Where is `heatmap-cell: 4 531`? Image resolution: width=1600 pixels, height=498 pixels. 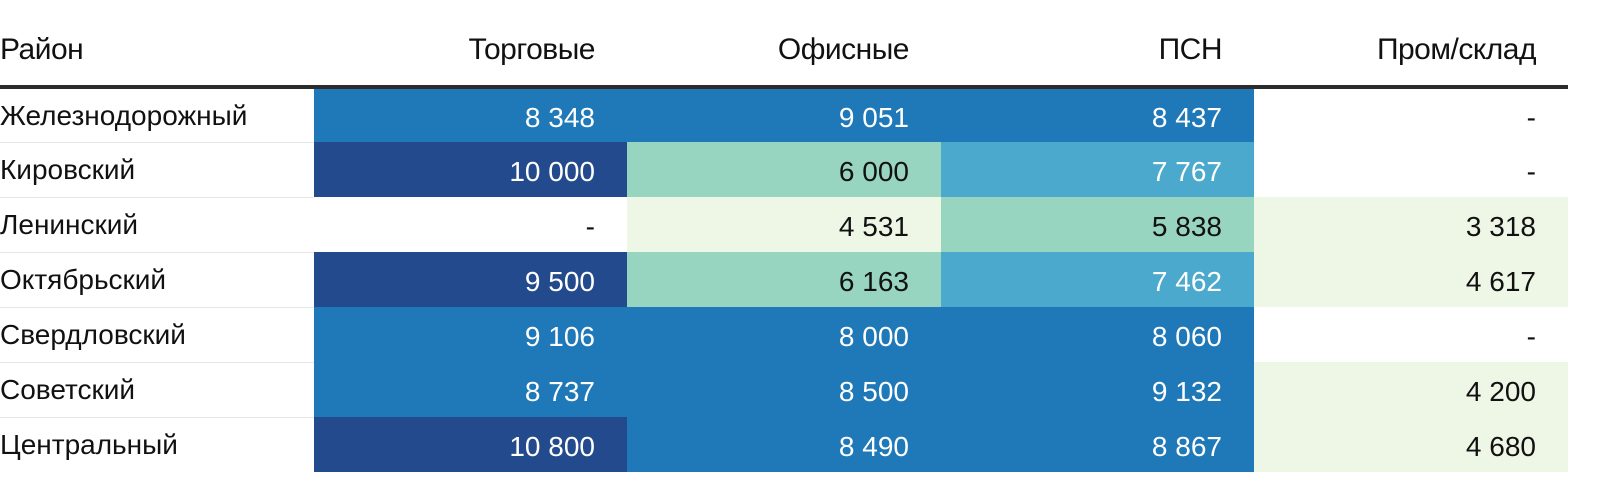
heatmap-cell: 4 531 is located at coordinates (784, 224).